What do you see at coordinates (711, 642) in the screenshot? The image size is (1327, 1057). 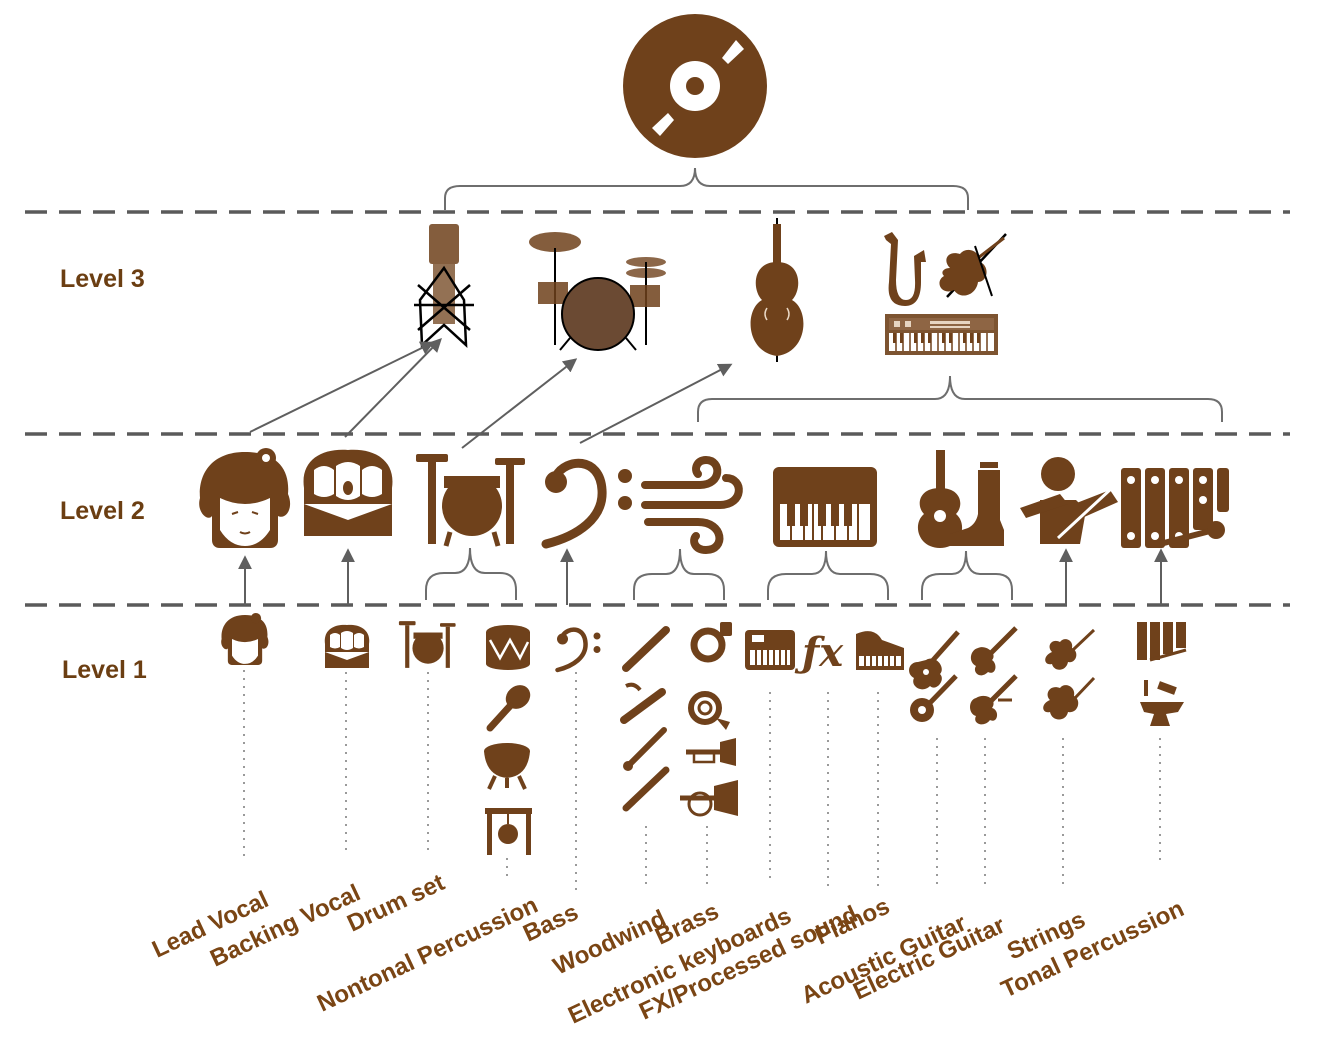 I see `tuba-icon` at bounding box center [711, 642].